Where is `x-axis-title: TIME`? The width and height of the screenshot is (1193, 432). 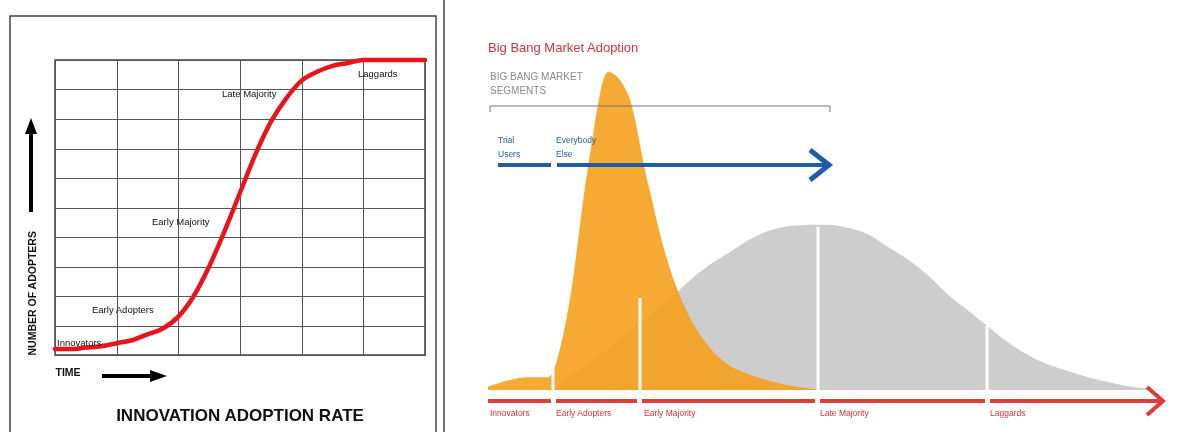
x-axis-title: TIME is located at coordinates (68, 371).